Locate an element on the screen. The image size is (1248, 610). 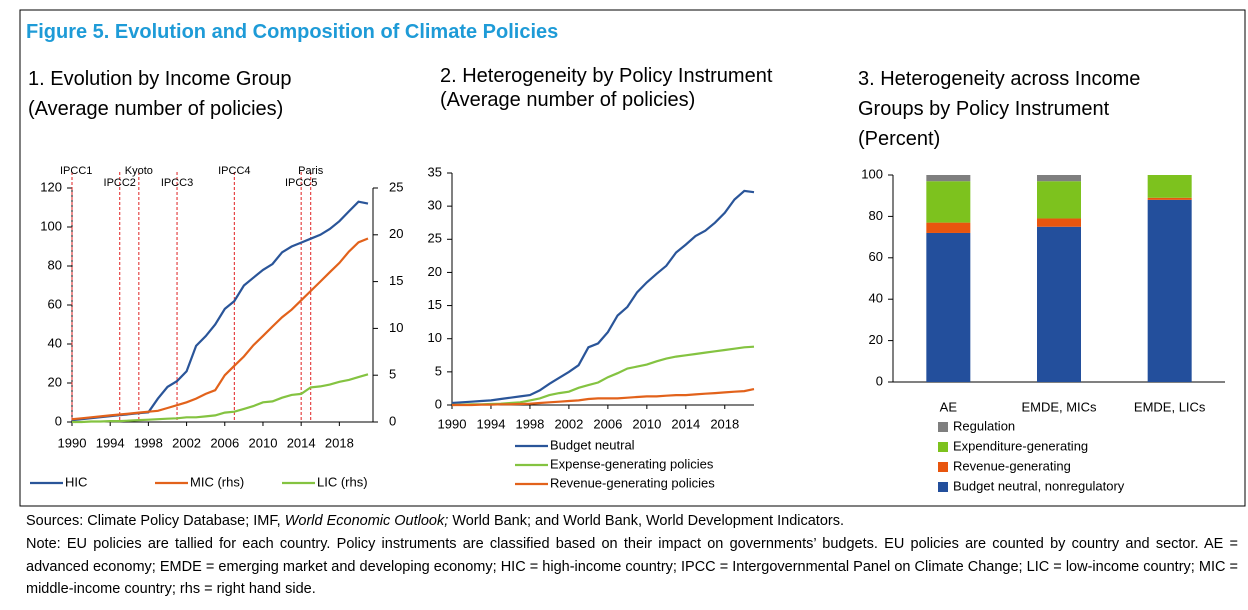
legend-label: Expenditure-generating is located at coordinates (1020, 445).